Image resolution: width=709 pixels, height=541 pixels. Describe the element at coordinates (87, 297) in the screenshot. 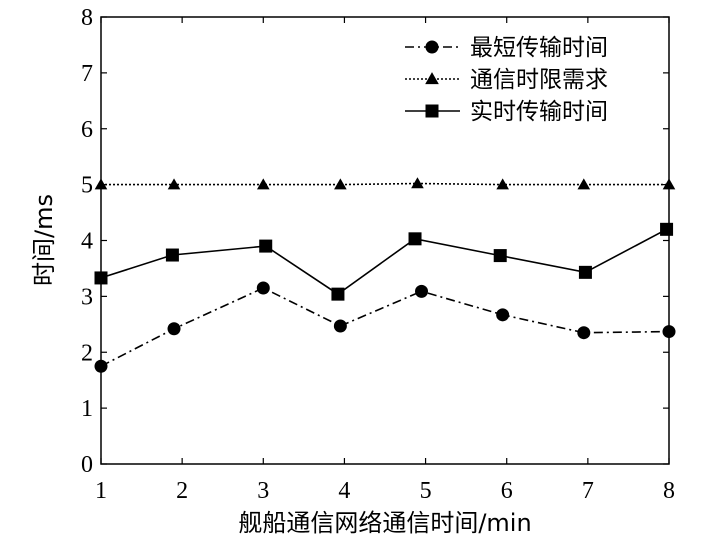

I see `y-tick-label: 3` at that location.